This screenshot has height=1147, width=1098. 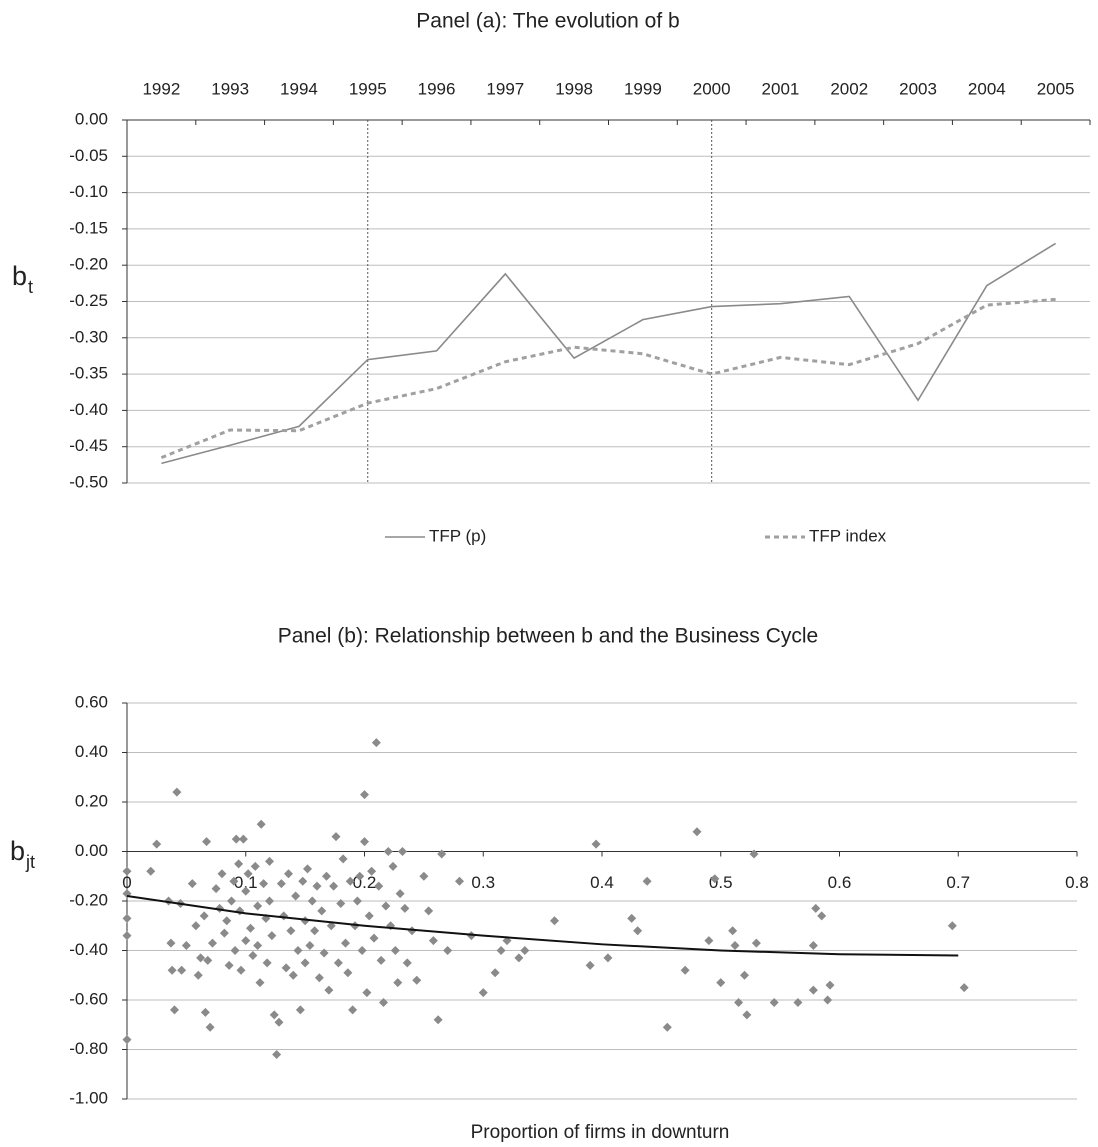 I want to click on x-tick-label: 0.7, so click(x=958, y=882).